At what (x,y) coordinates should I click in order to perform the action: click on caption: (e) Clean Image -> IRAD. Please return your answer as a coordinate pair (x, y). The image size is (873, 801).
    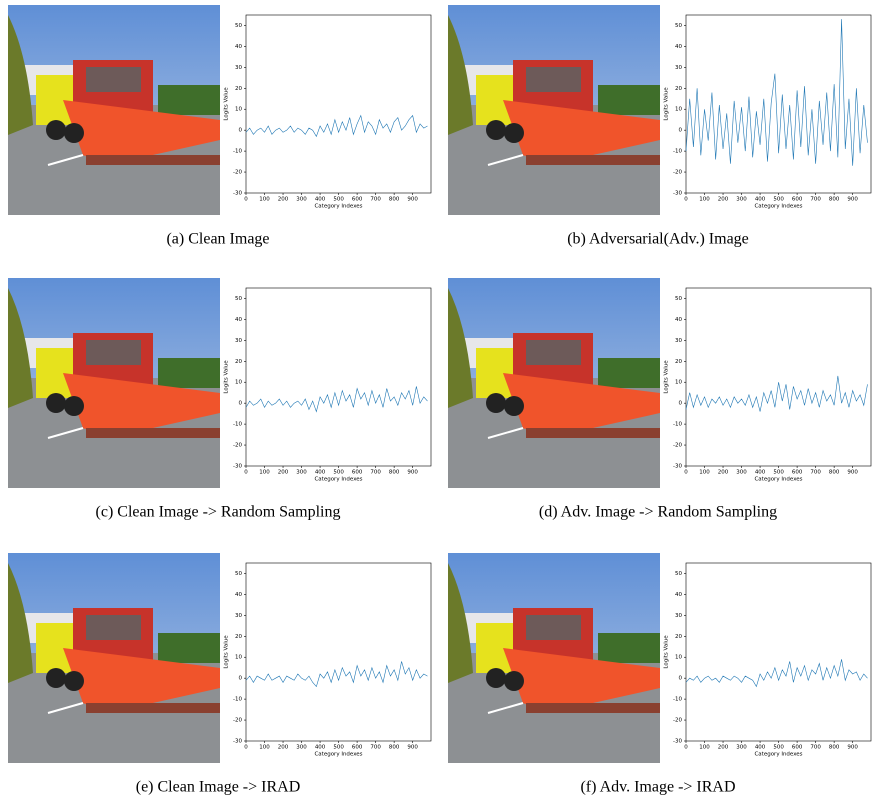
    Looking at the image, I should click on (218, 787).